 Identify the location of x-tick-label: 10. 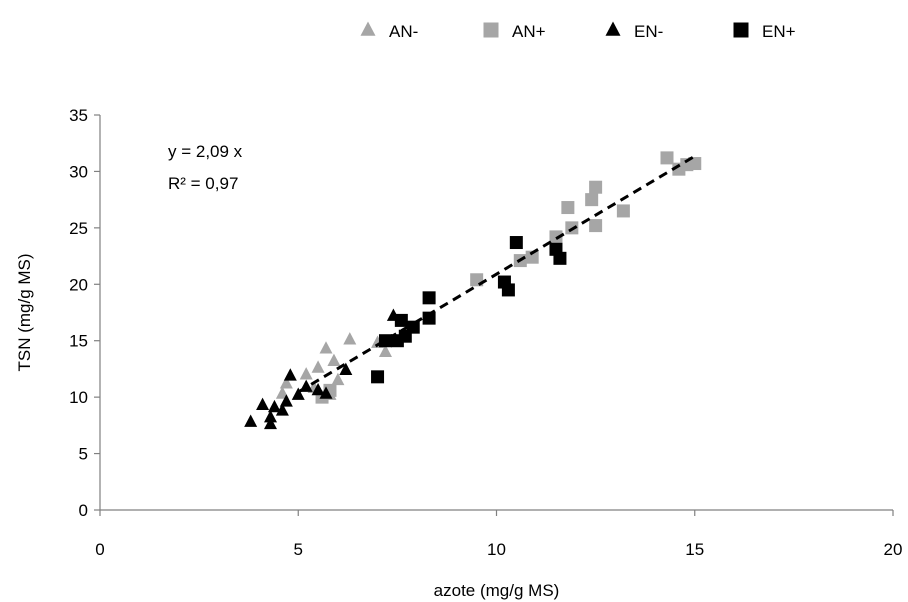
(496, 549).